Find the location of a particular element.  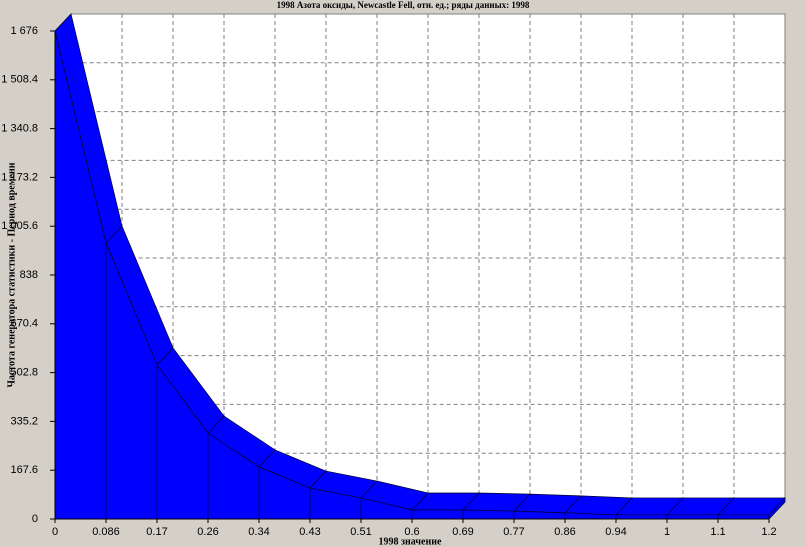

x-tick-label: 0.6 is located at coordinates (411, 532).